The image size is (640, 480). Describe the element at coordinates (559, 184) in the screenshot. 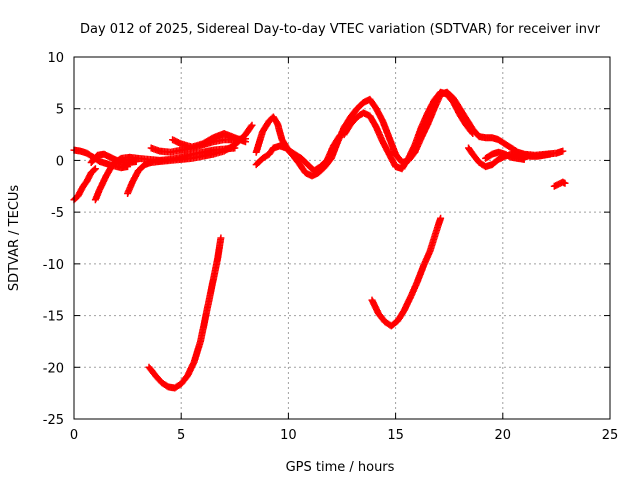

I see `series-track-o` at that location.